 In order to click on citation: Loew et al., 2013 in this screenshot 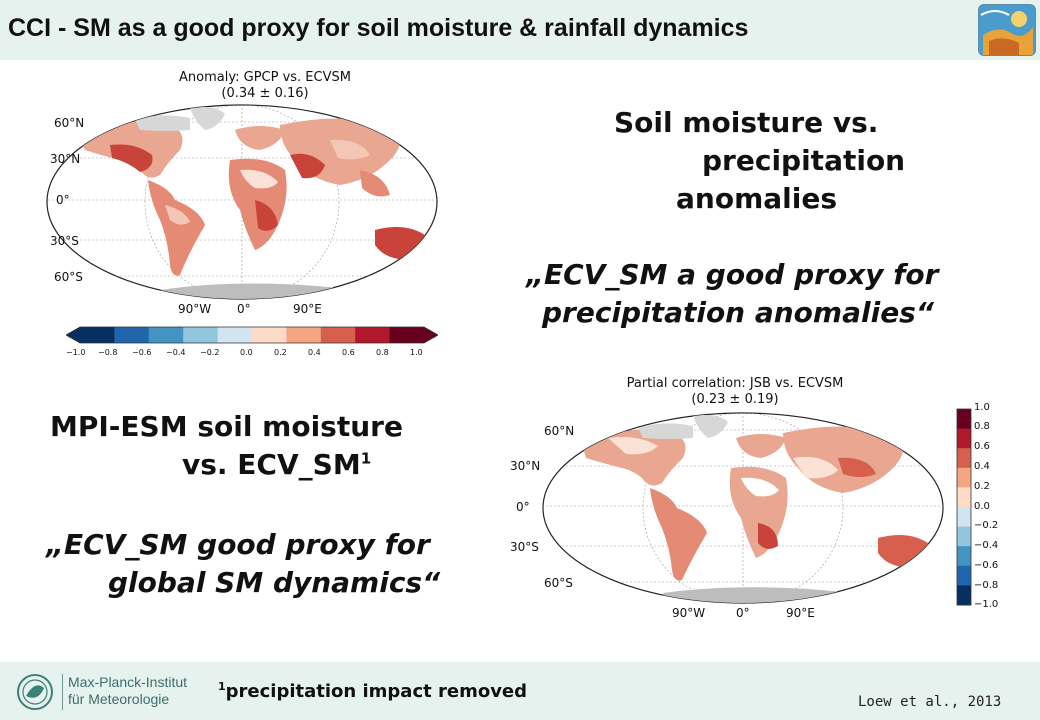, I will do `click(930, 702)`.